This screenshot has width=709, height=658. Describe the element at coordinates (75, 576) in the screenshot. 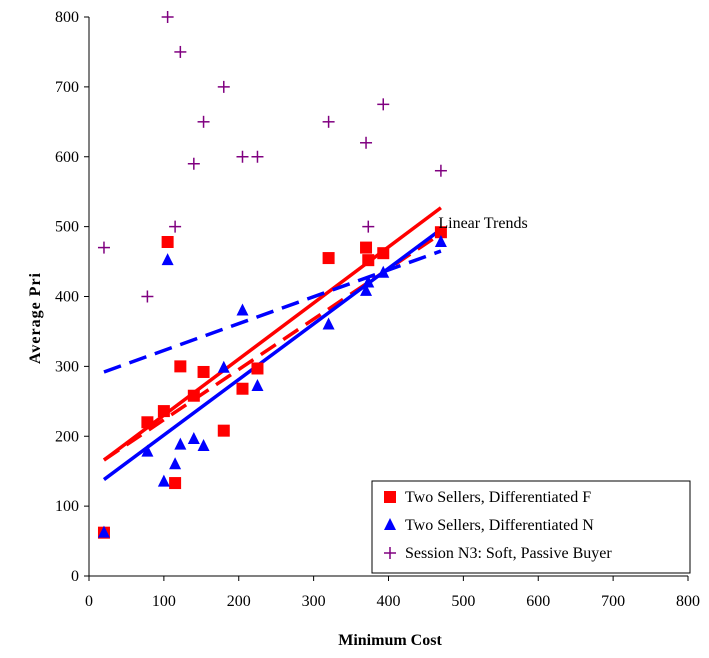

I see `y-tick-label: 0` at that location.